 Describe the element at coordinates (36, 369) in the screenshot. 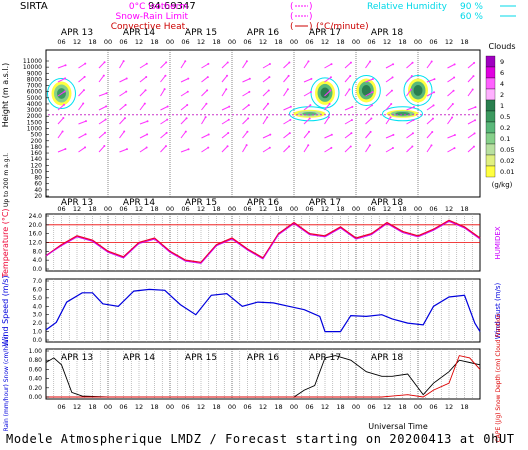

I see `y-tick-label: 0.60` at that location.